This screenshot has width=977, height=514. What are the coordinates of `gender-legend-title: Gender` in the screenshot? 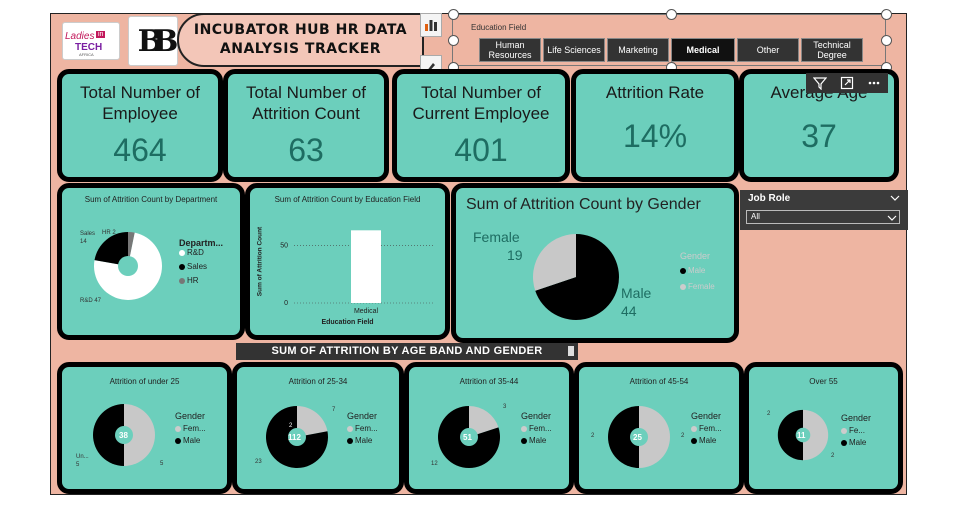 It's located at (695, 256).